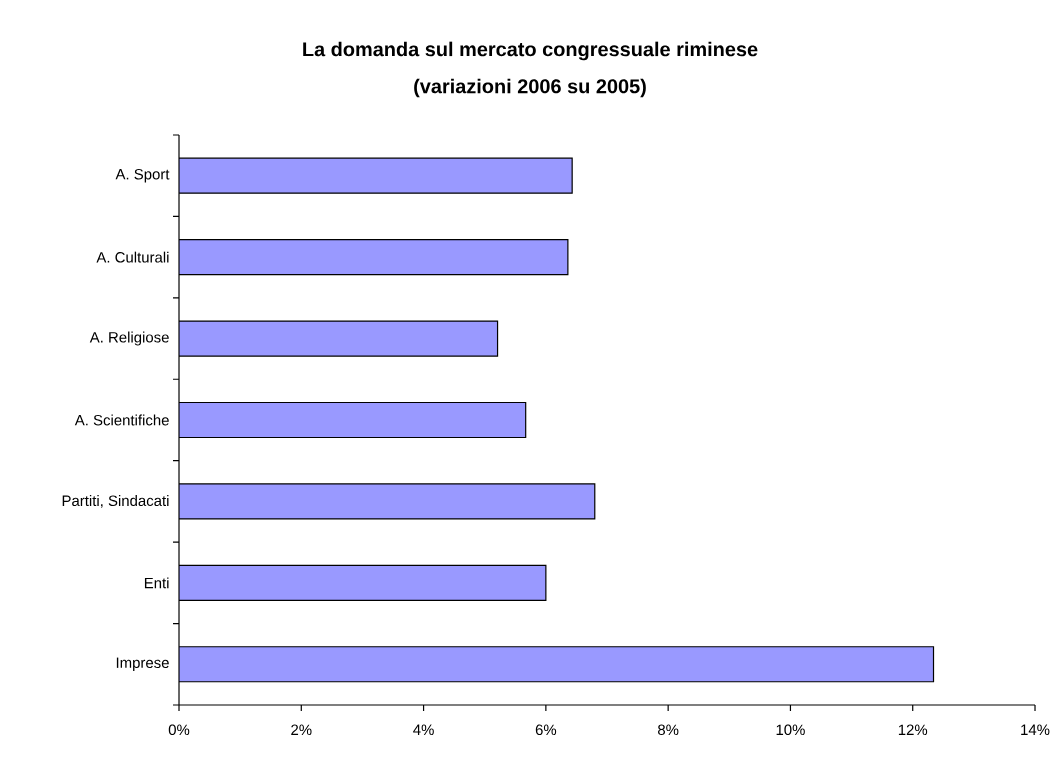 The width and height of the screenshot is (1060, 773). Describe the element at coordinates (530, 88) in the screenshot. I see `chart-subtitle: (variazioni 2006 su 2005)` at that location.